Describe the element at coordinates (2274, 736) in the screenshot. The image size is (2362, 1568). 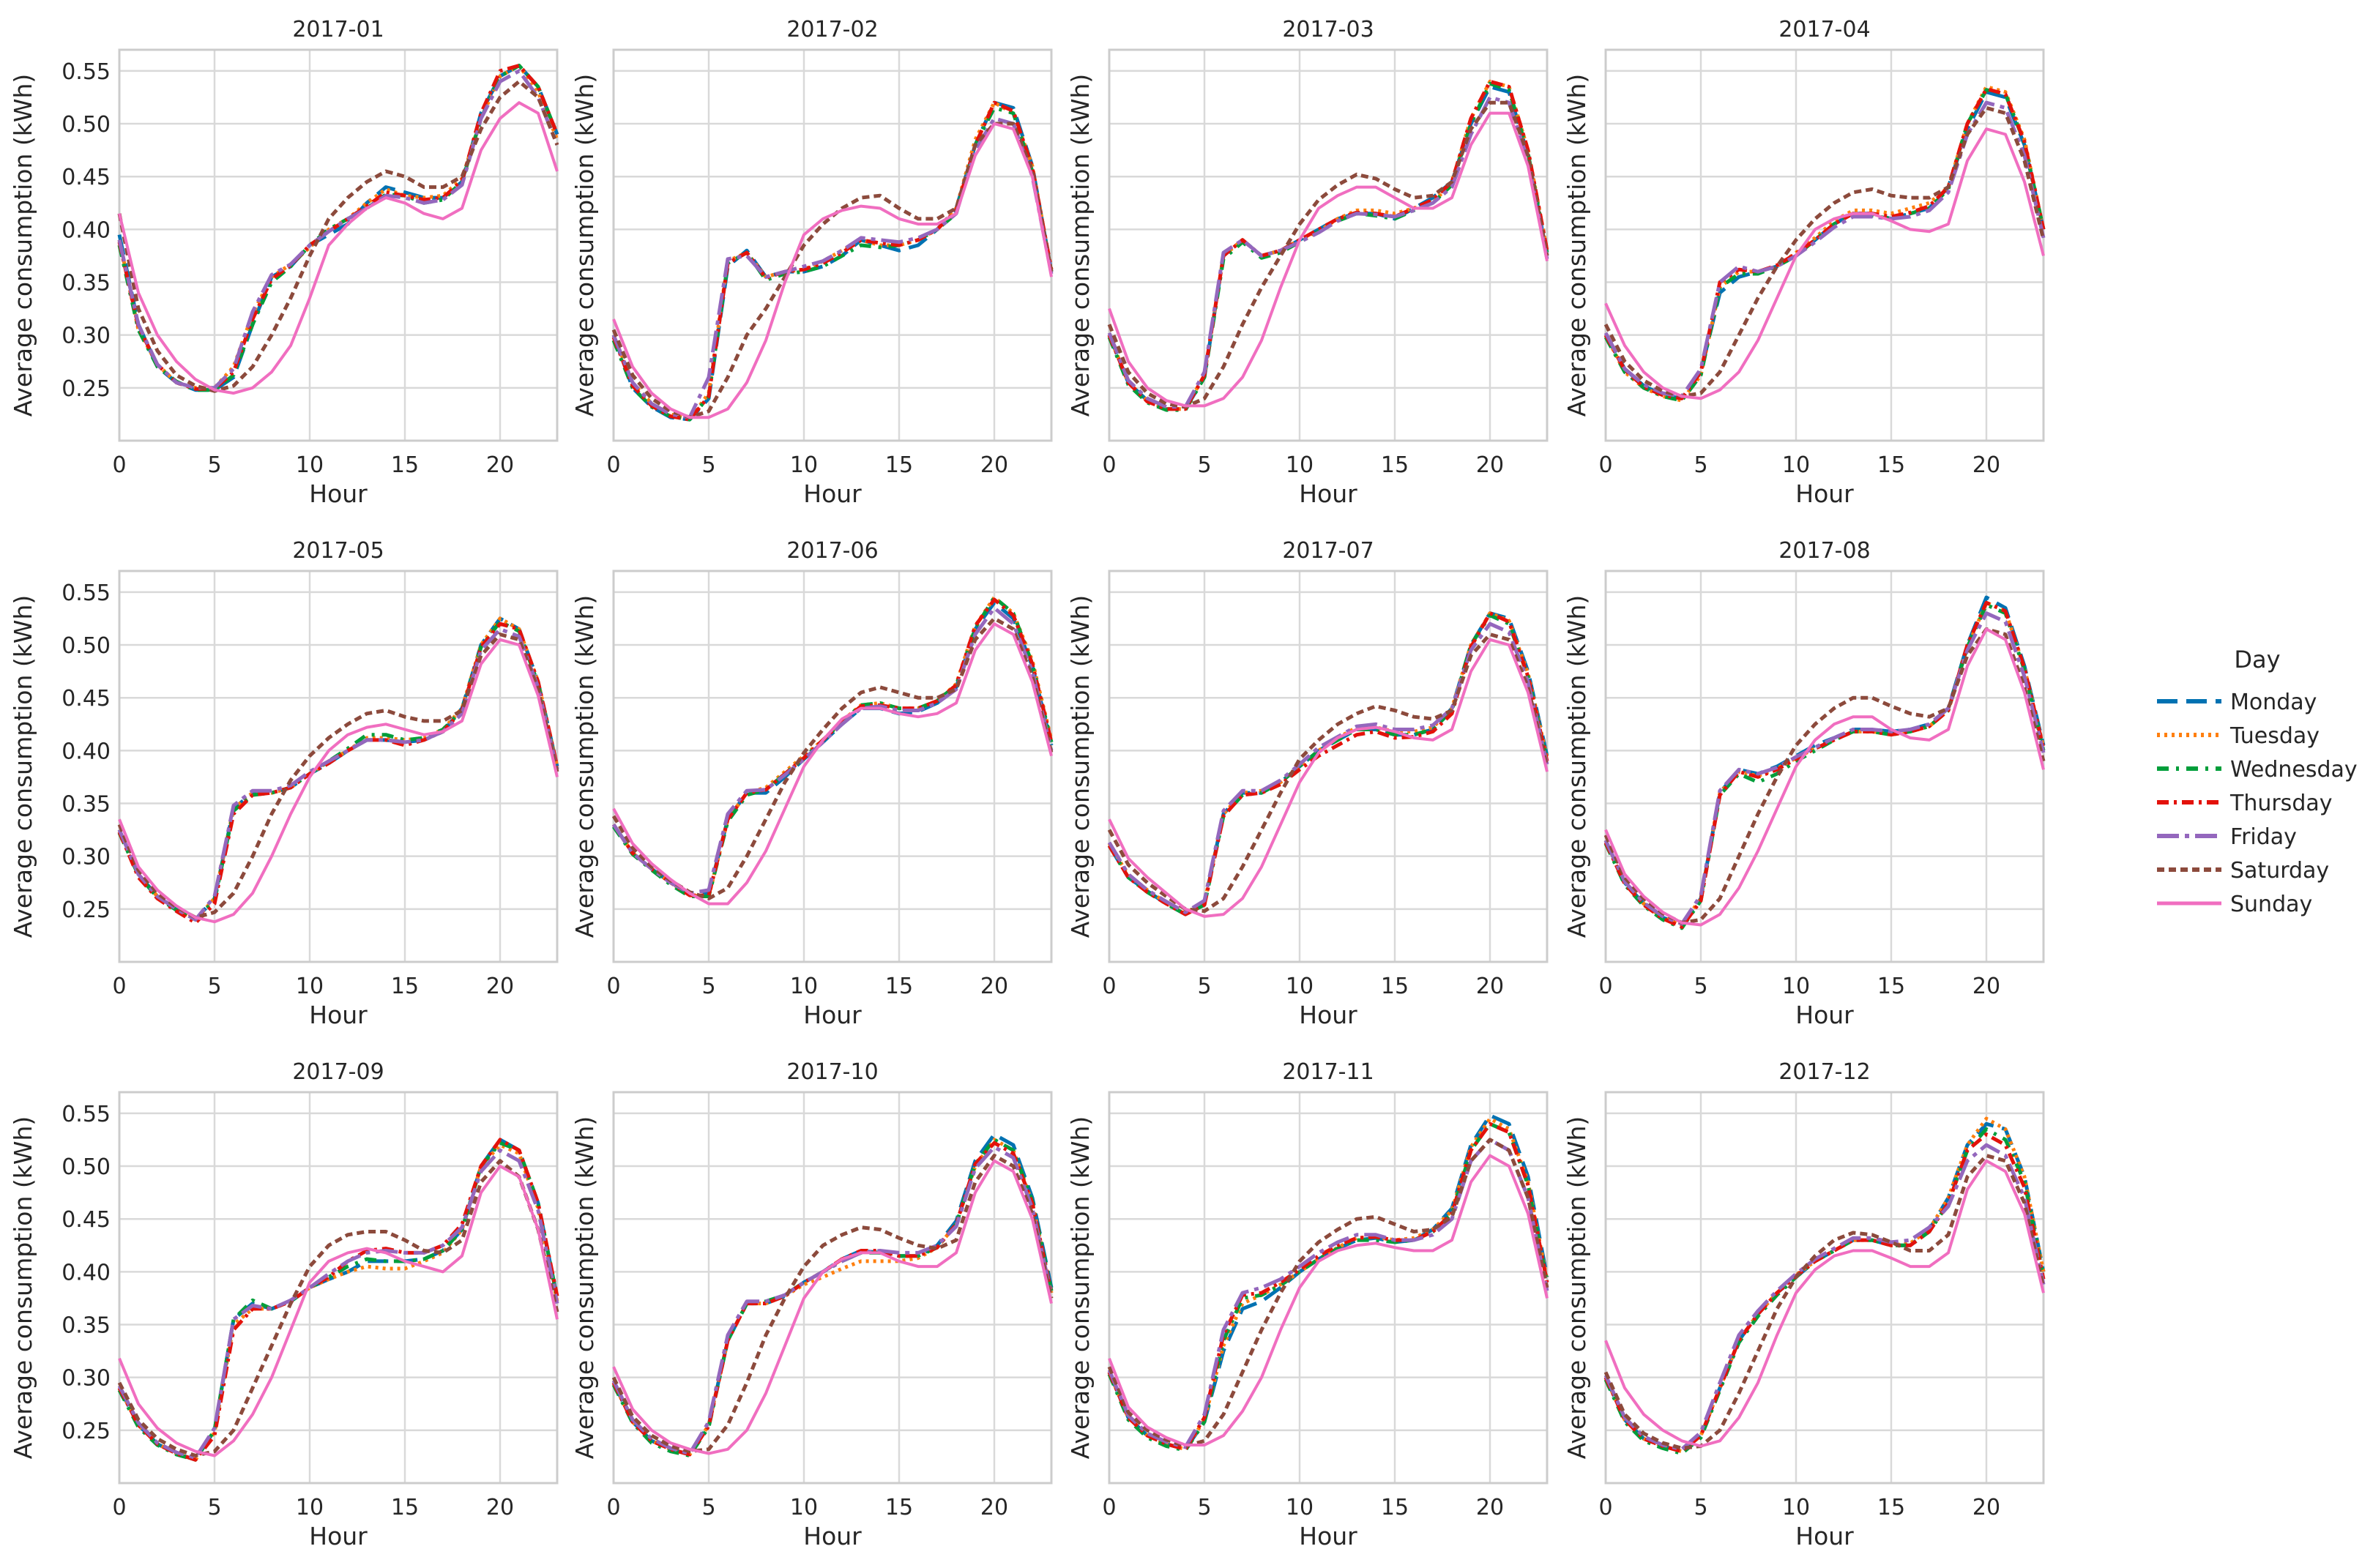
I see `legend-label: Tuesday` at that location.